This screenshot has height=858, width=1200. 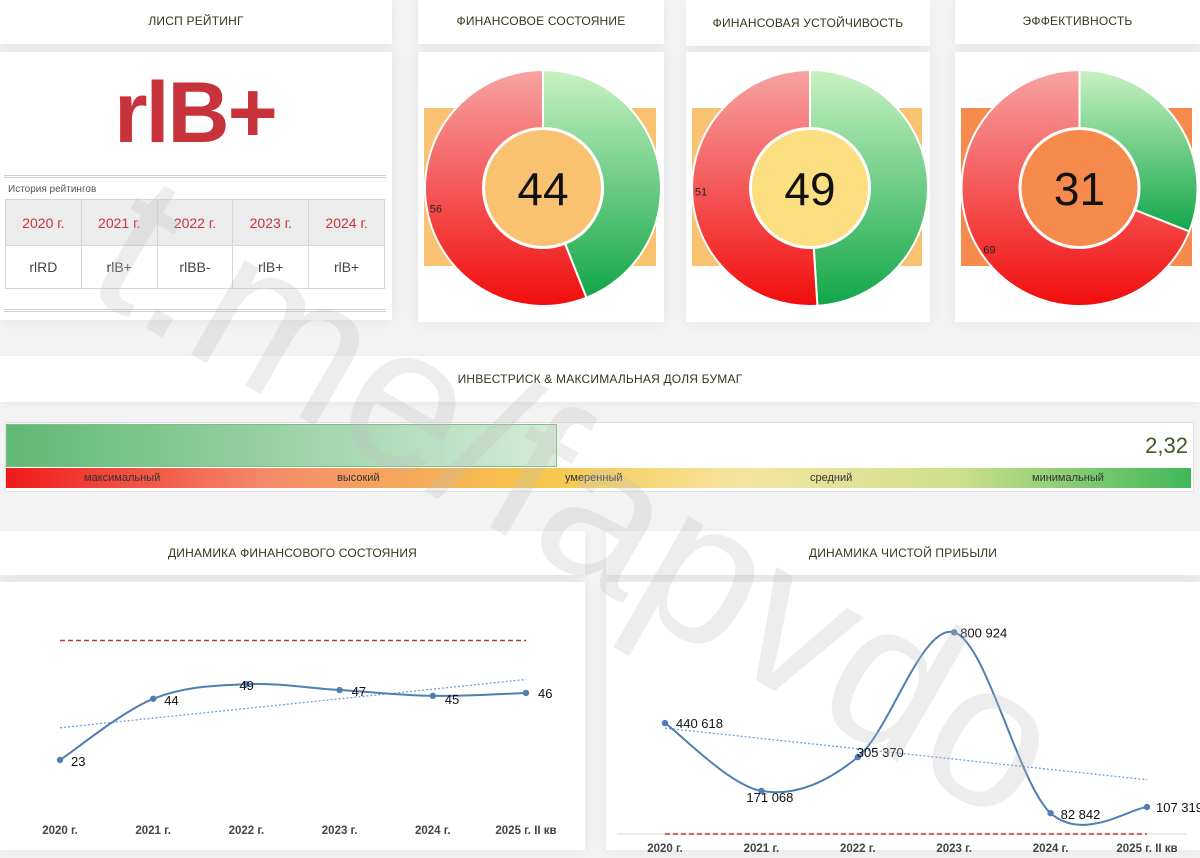 I want to click on gauge-financial-state: 44 56, so click(x=541, y=187).